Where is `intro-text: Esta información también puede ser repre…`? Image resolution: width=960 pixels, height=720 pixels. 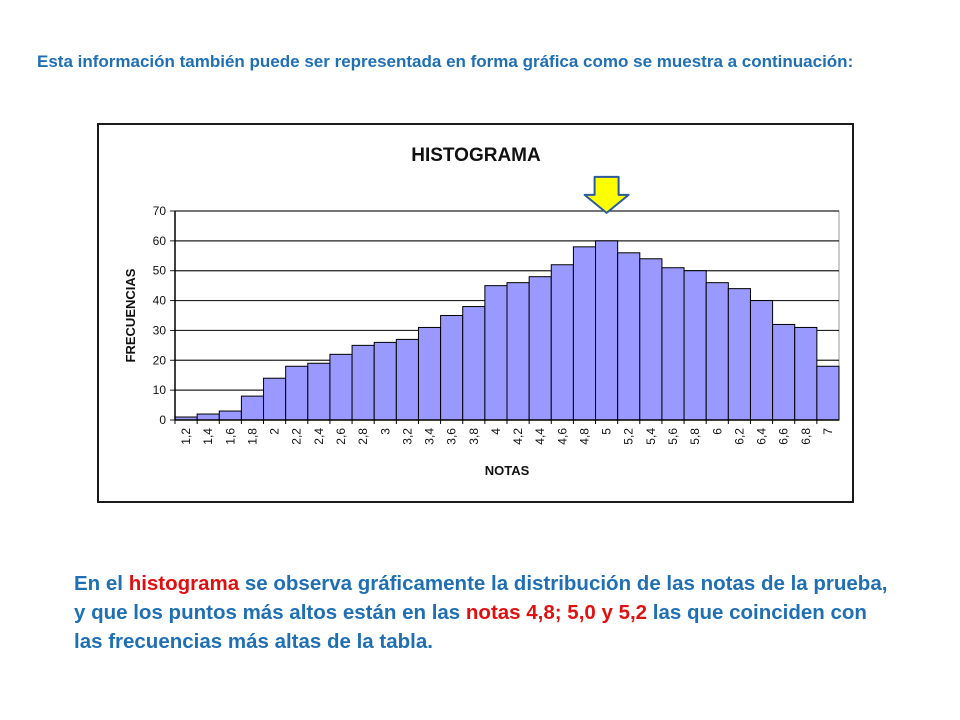
intro-text: Esta información también puede ser repre… is located at coordinates (445, 61).